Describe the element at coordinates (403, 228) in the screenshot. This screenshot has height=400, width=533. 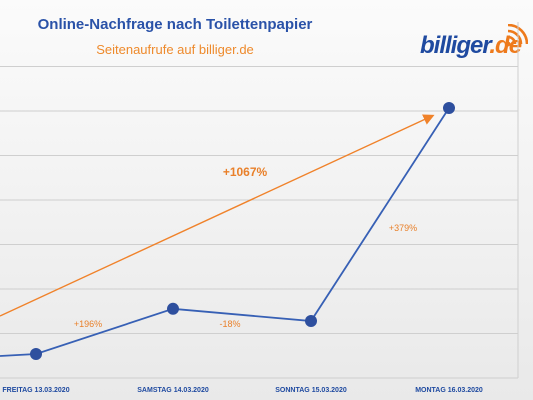
I see `change-label-3: +379%` at that location.